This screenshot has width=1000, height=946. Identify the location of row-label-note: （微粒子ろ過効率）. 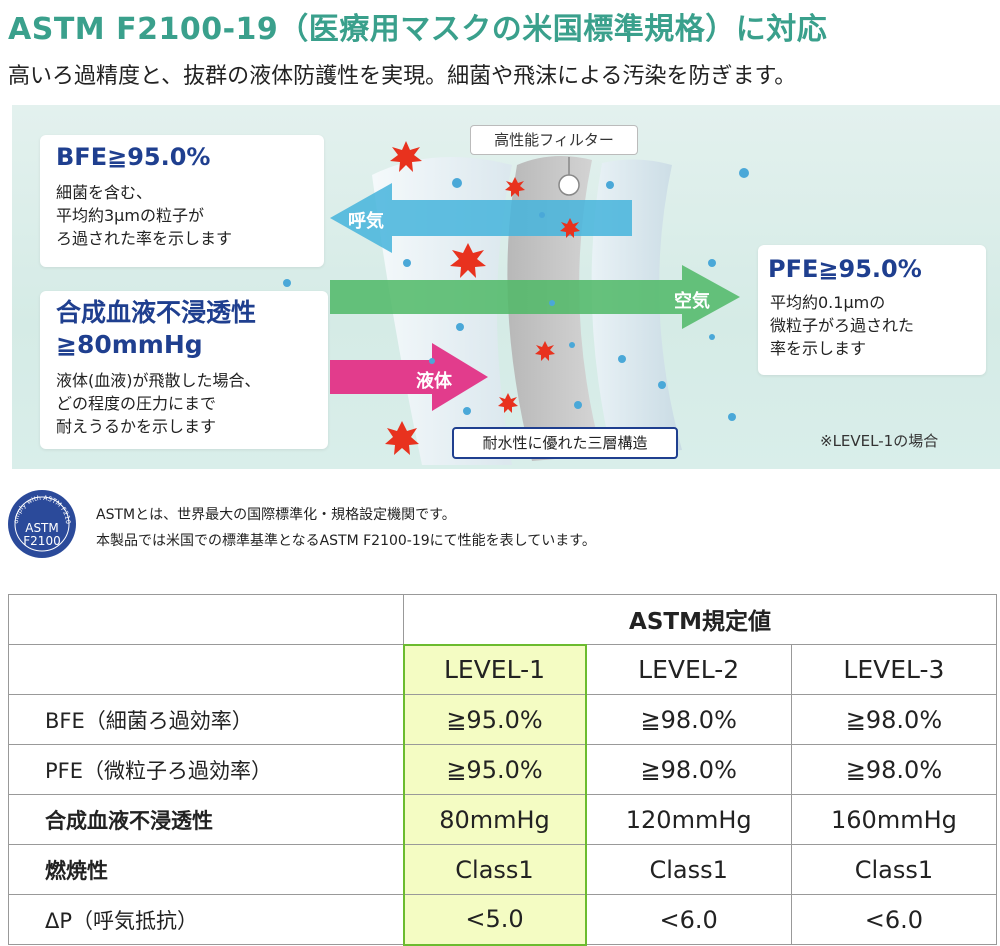
(178, 770).